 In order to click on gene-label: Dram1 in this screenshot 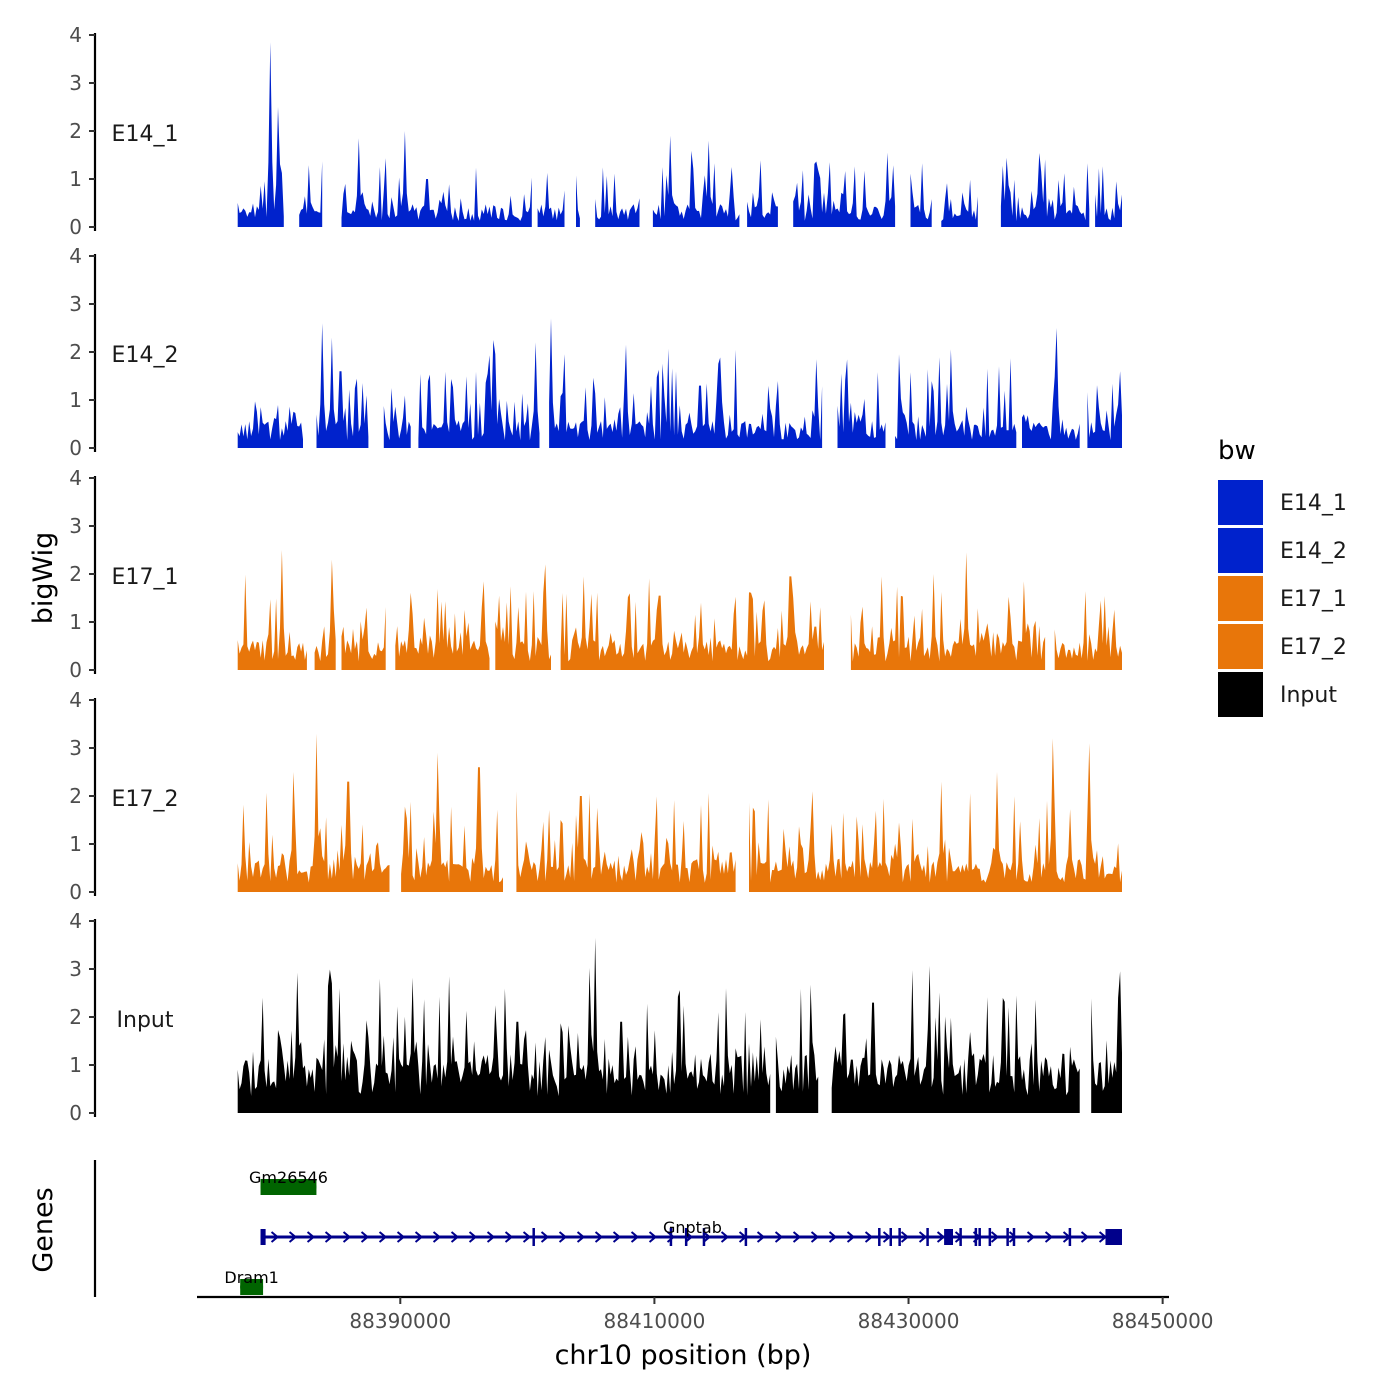, I will do `click(251, 1277)`.